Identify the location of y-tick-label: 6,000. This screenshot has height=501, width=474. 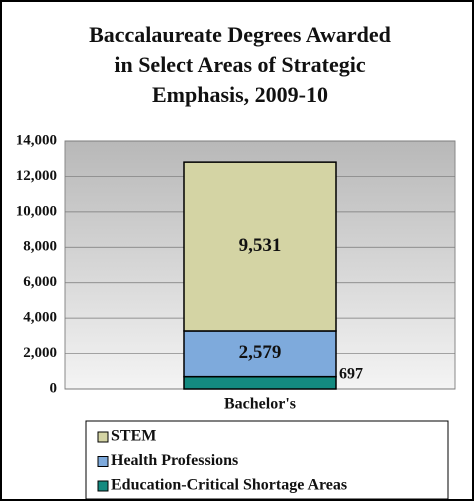
(40, 282).